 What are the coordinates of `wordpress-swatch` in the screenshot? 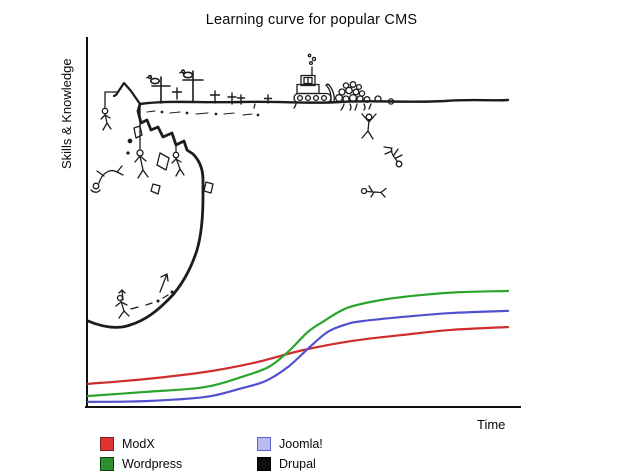 It's located at (107, 464).